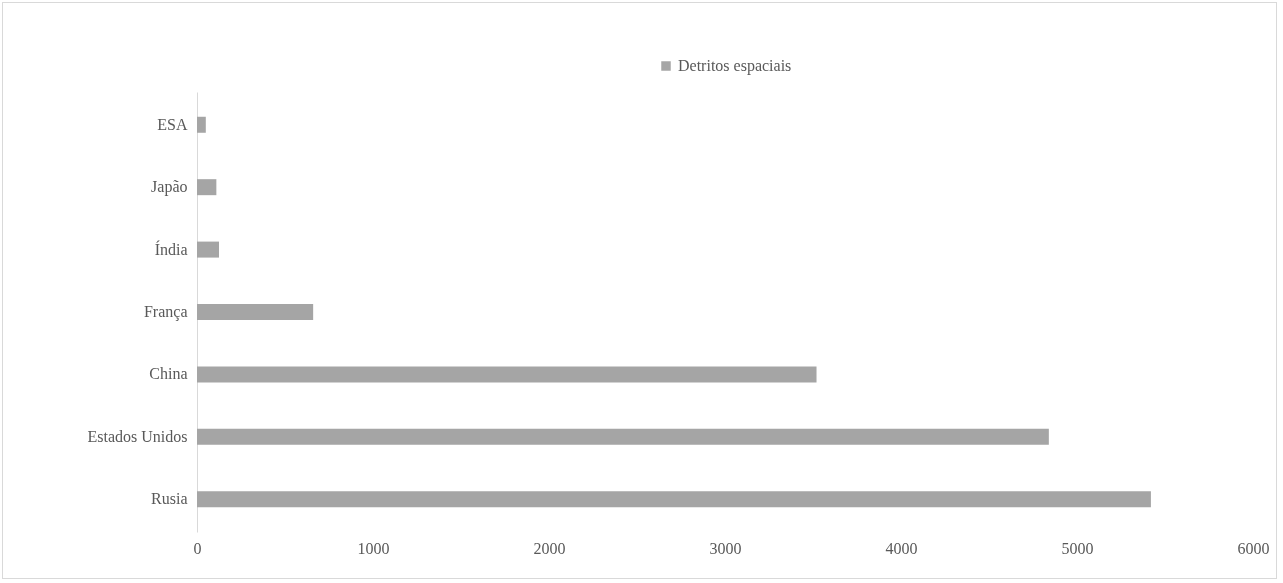  Describe the element at coordinates (1077, 548) in the screenshot. I see `x-tick-label: 5000` at that location.